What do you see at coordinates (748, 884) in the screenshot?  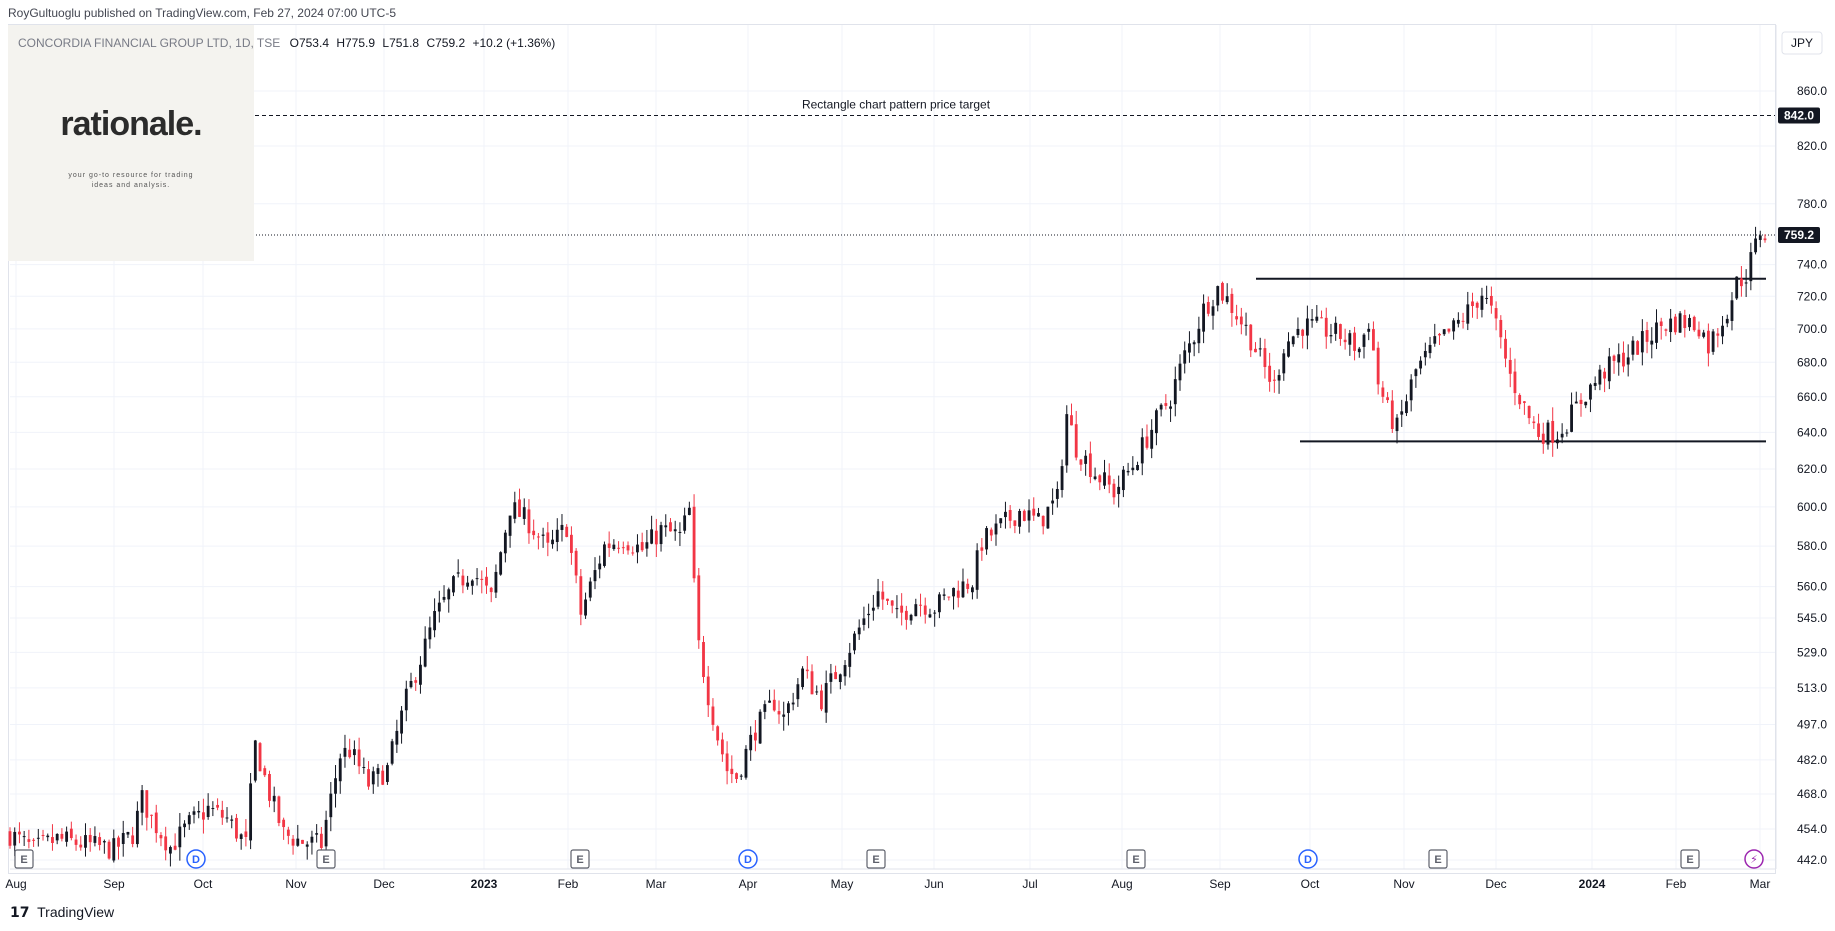 I see `time-tick-label: Apr` at bounding box center [748, 884].